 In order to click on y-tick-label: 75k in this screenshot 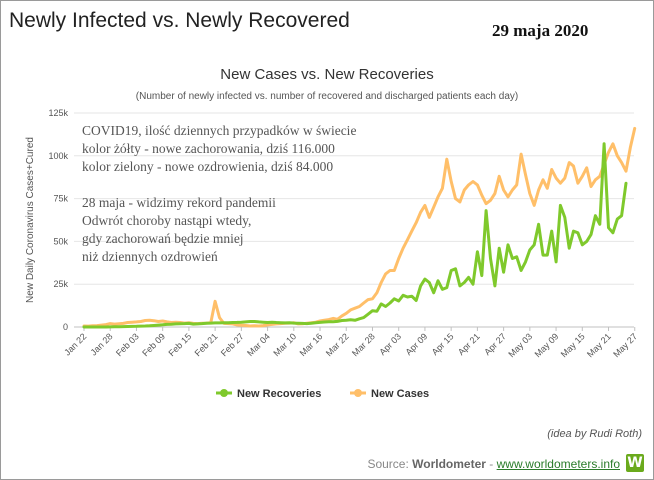, I will do `click(60, 199)`.